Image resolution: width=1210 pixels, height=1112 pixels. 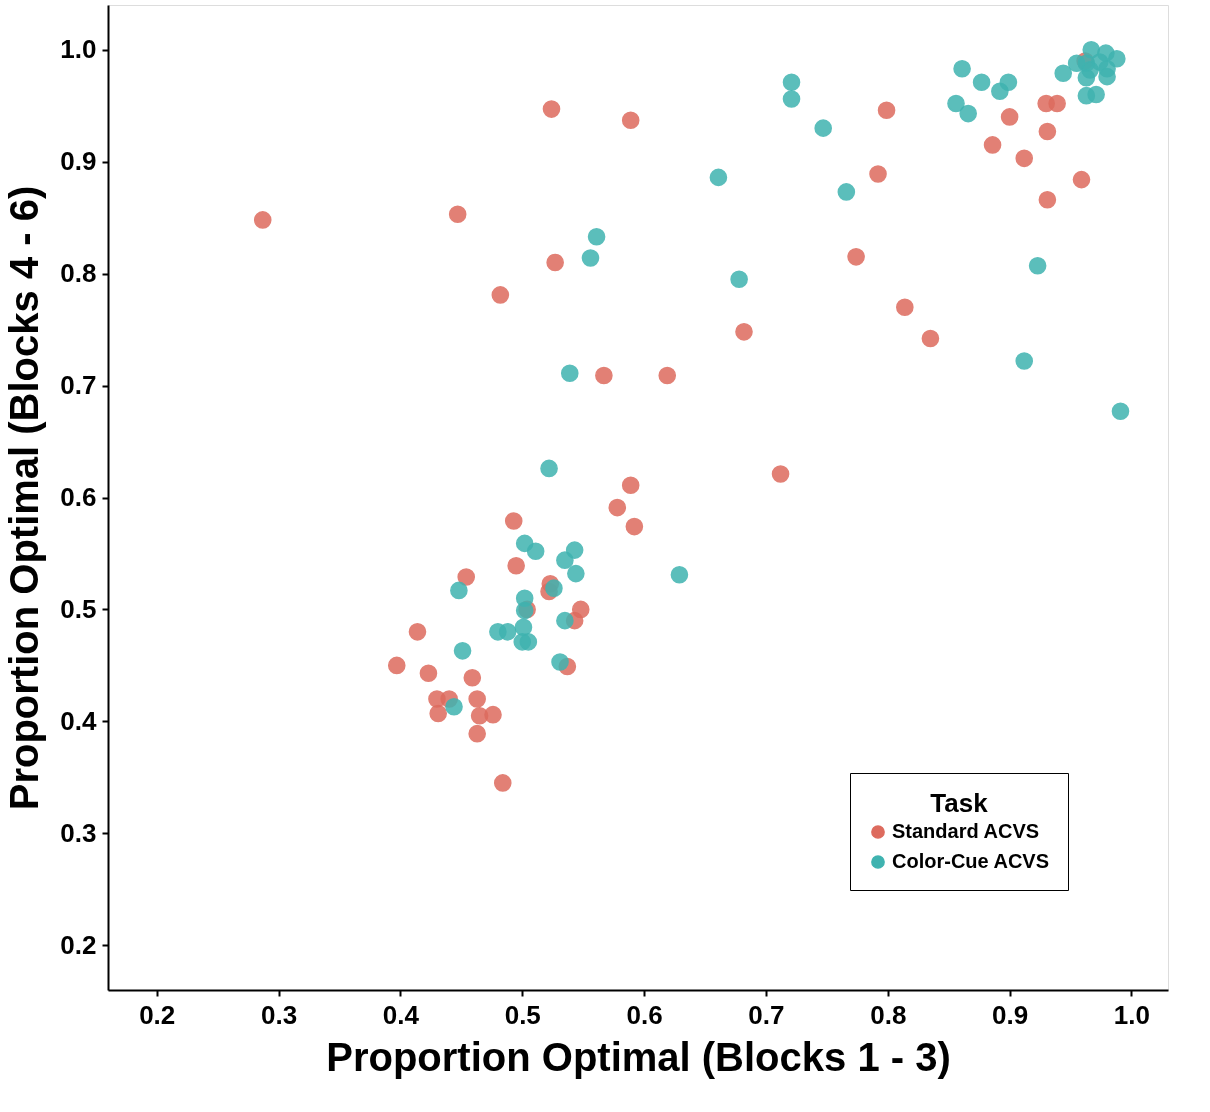 I want to click on x-tick-label: 0.8, so click(x=888, y=1014).